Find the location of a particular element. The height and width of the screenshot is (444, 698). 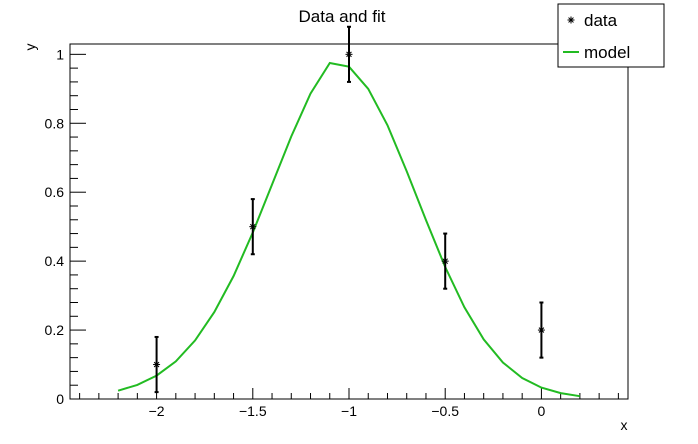

legend-entry-model: model is located at coordinates (596, 52).